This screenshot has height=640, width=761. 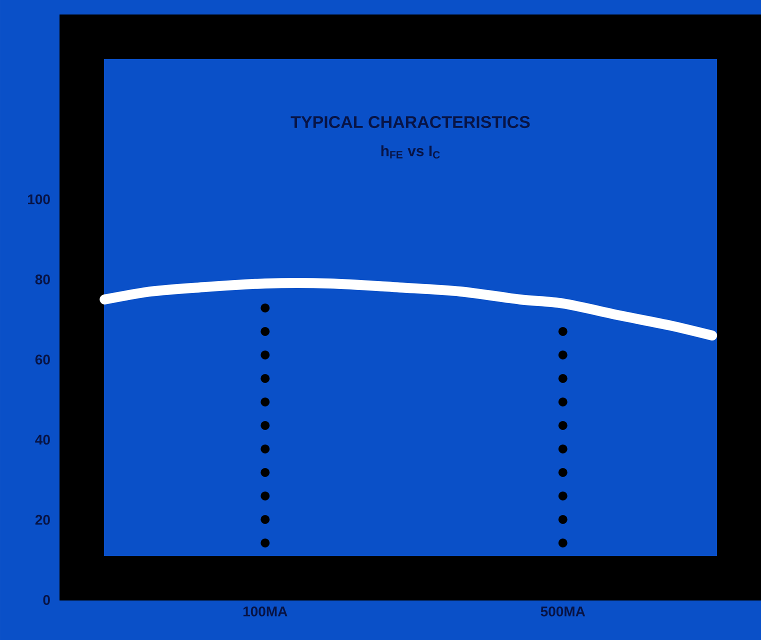 What do you see at coordinates (42, 279) in the screenshot?
I see `y-tick-label: 80` at bounding box center [42, 279].